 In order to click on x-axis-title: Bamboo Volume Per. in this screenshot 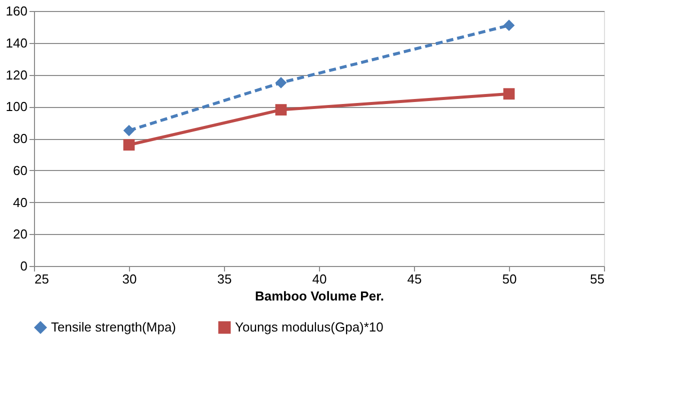, I will do `click(319, 296)`.